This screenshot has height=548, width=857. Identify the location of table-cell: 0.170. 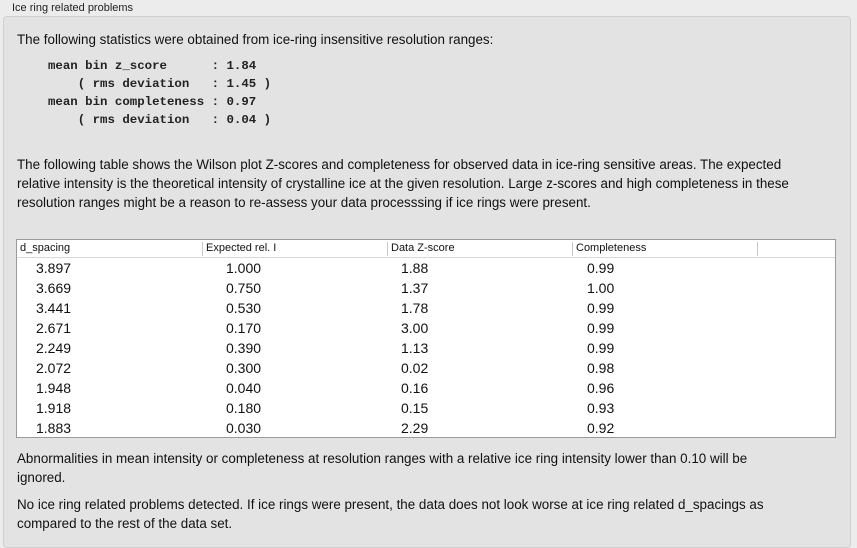
(244, 328).